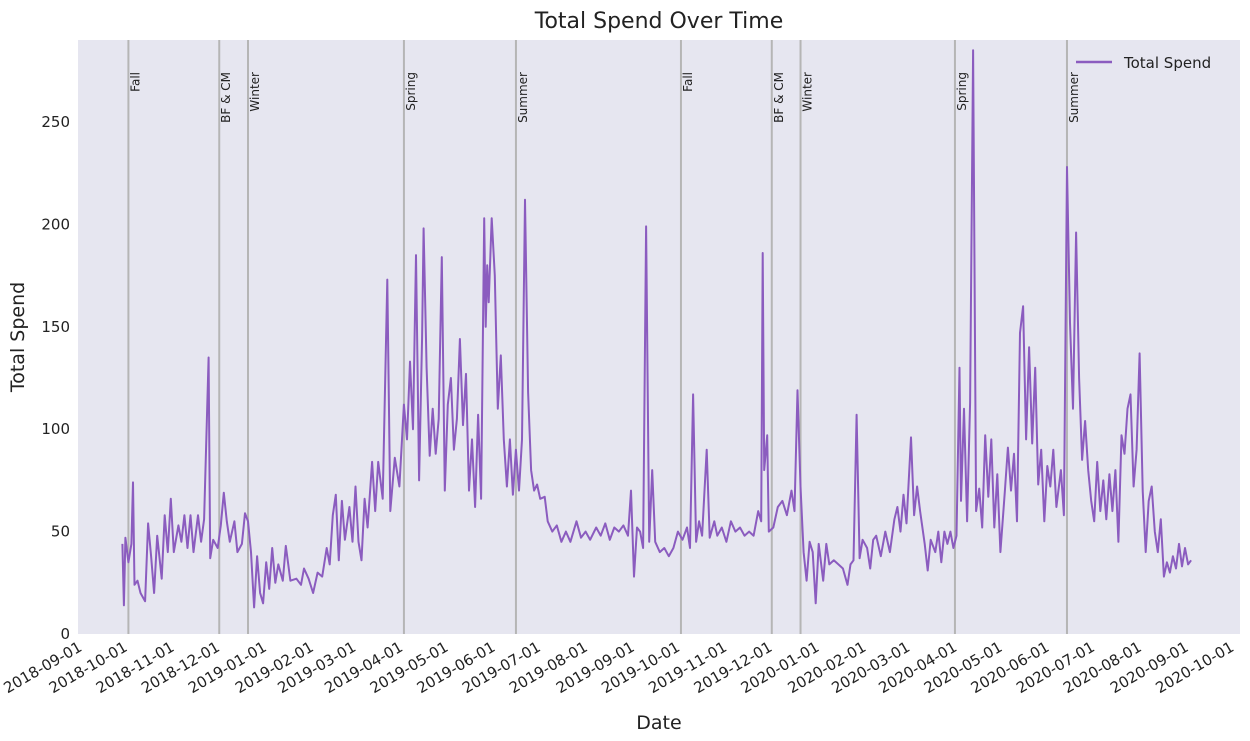 Image resolution: width=1250 pixels, height=741 pixels. What do you see at coordinates (55, 224) in the screenshot?
I see `y-tick-label-4: 200` at bounding box center [55, 224].